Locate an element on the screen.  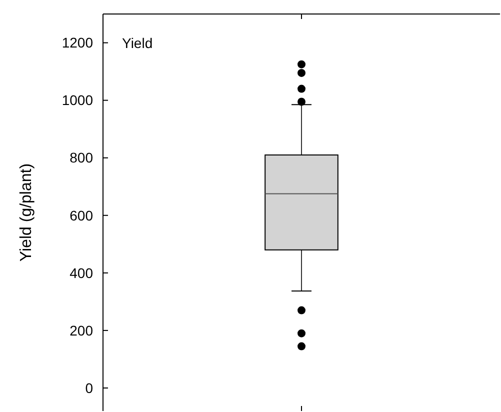
y-tick-label: 200 is located at coordinates (82, 330).